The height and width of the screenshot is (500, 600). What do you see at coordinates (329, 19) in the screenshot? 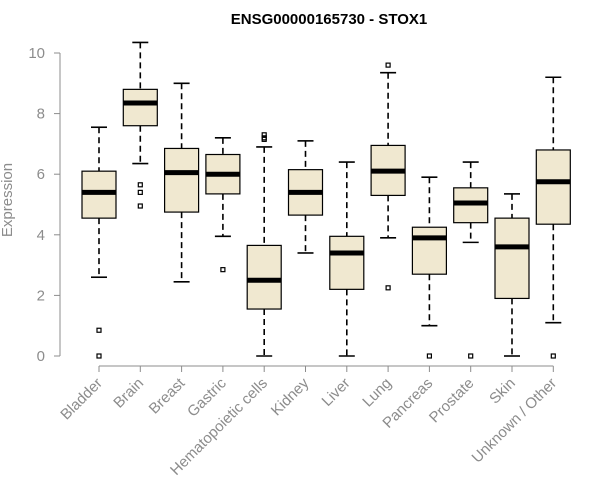
I see `chart-title: ENSG00000165730 - STOX1` at bounding box center [329, 19].